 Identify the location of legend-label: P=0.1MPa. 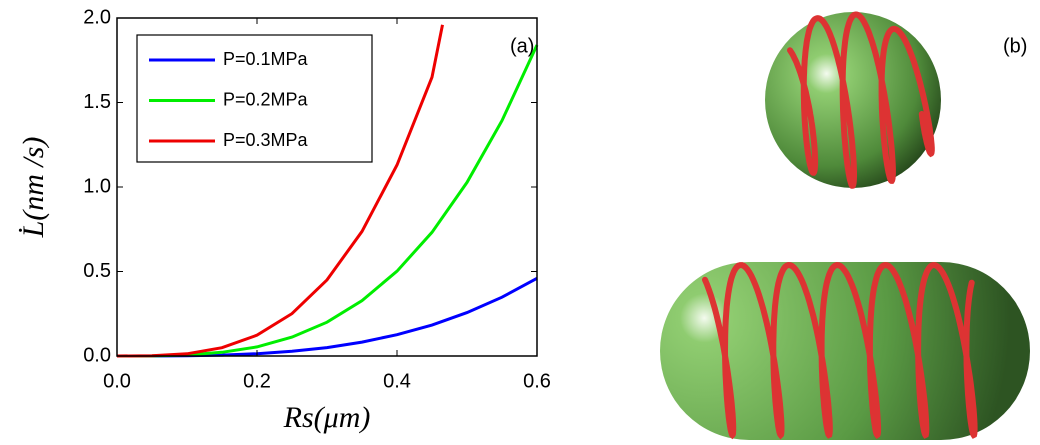
(266, 59).